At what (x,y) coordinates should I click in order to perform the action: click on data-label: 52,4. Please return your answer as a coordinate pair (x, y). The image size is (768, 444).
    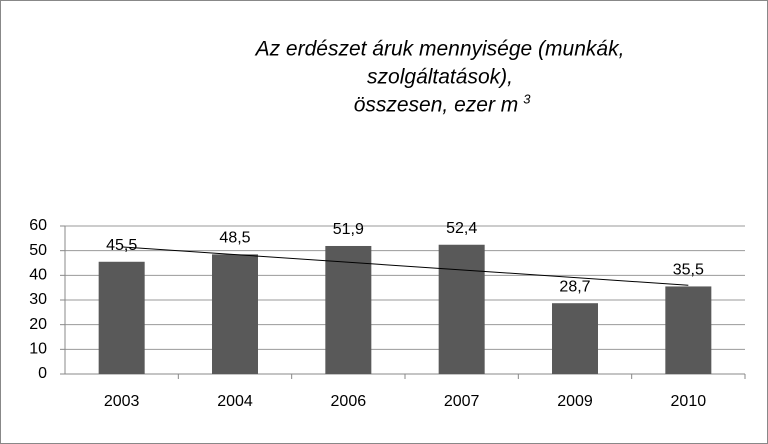
    Looking at the image, I should click on (461, 228).